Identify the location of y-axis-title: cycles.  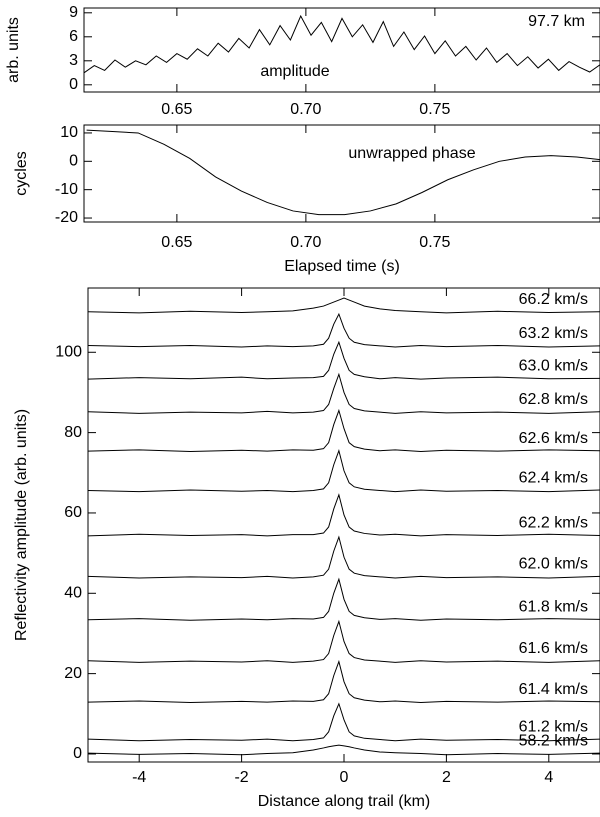
(21, 173).